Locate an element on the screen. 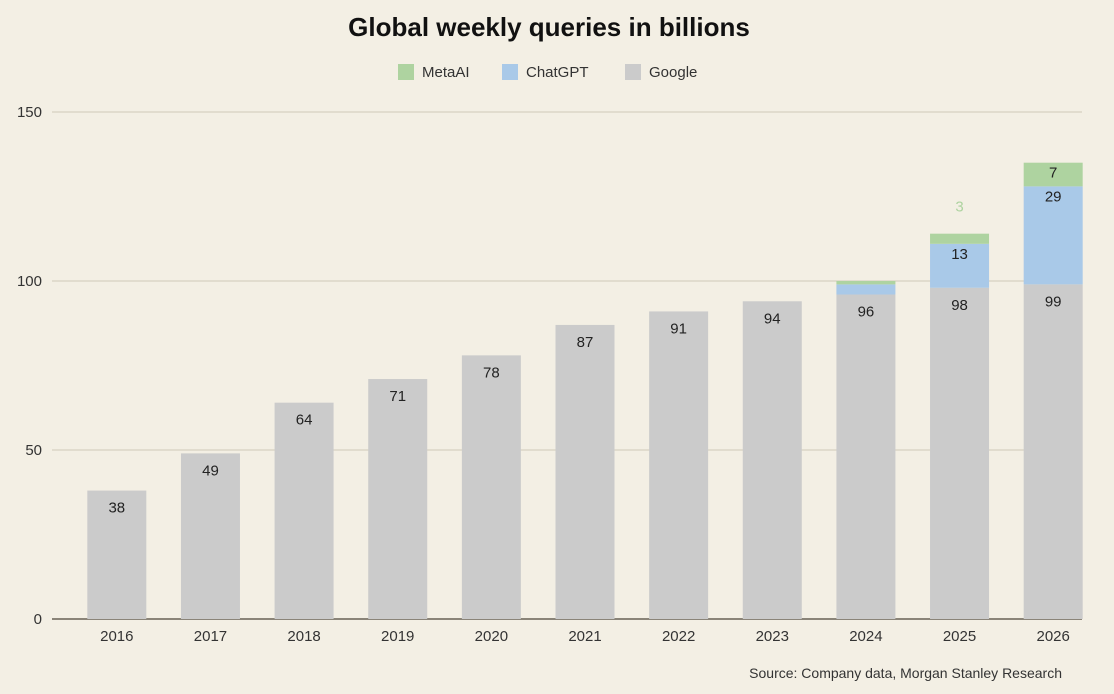 The height and width of the screenshot is (694, 1114). x-tick-label: 2021 is located at coordinates (584, 636).